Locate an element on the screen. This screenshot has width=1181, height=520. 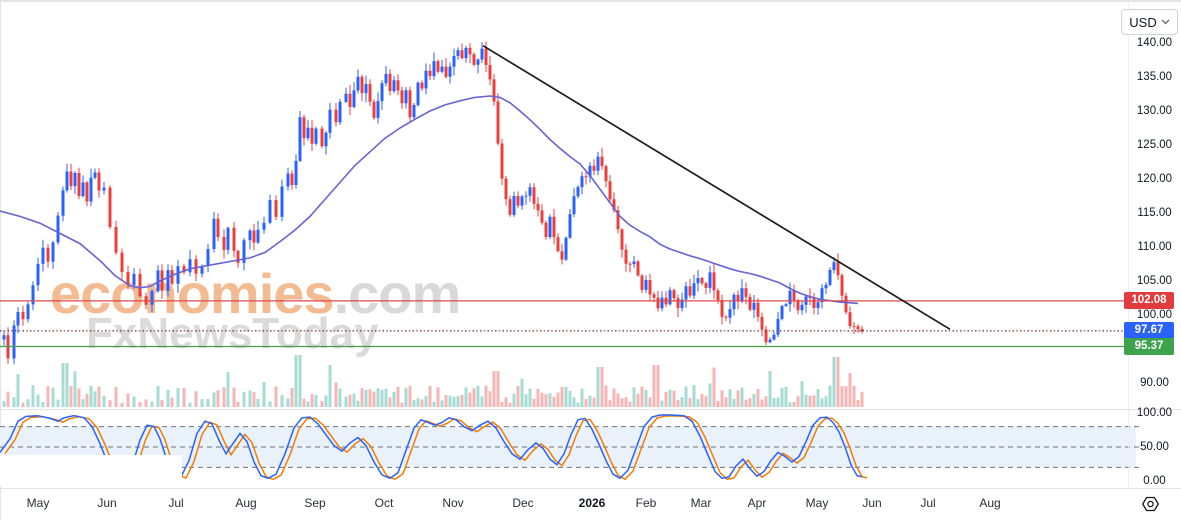
price-axis-label: 120.00 is located at coordinates (1154, 179).